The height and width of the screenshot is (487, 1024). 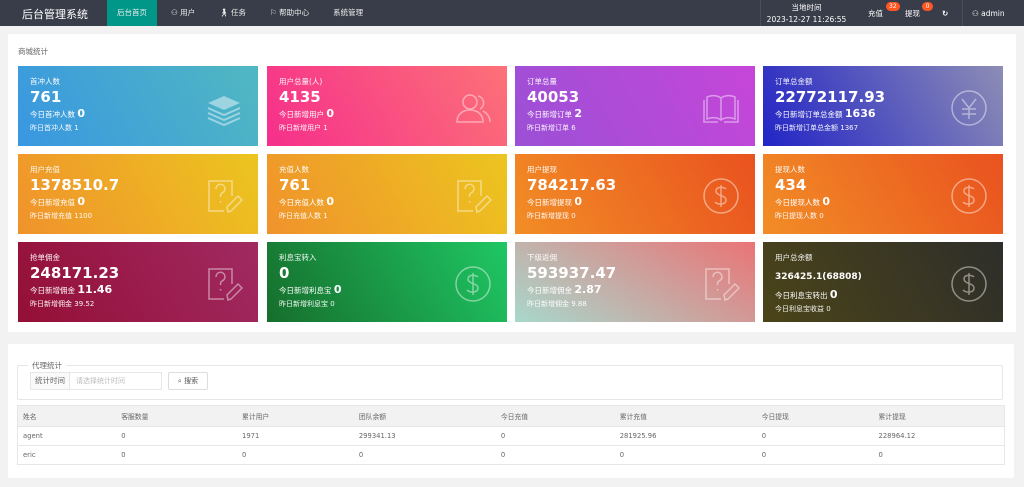 What do you see at coordinates (45, 257) in the screenshot?
I see `card-title: 抢单佣金` at bounding box center [45, 257].